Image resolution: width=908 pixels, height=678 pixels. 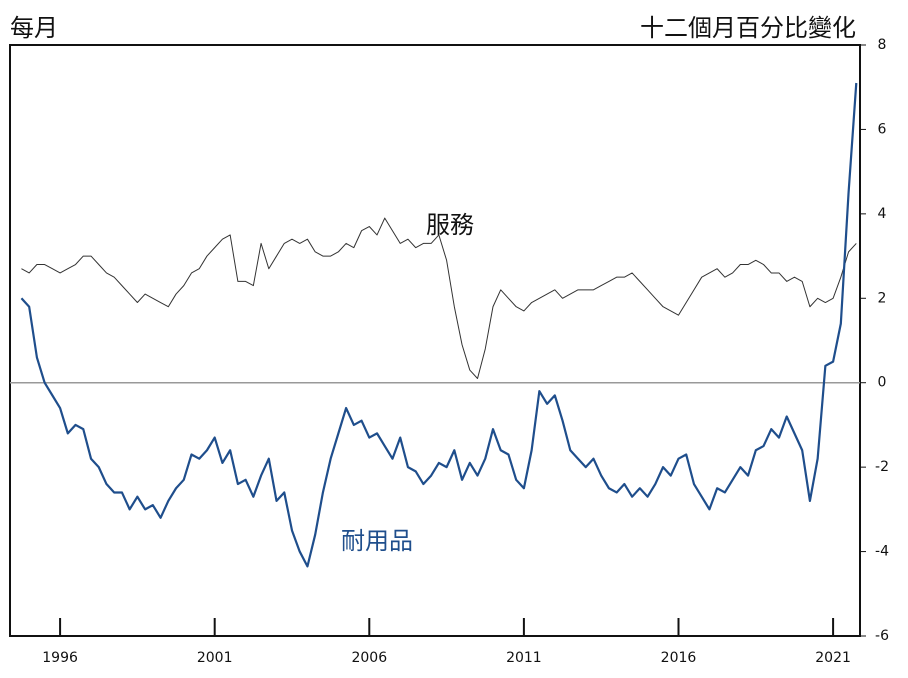 What do you see at coordinates (377, 541) in the screenshot?
I see `series-label: 耐用品` at bounding box center [377, 541].